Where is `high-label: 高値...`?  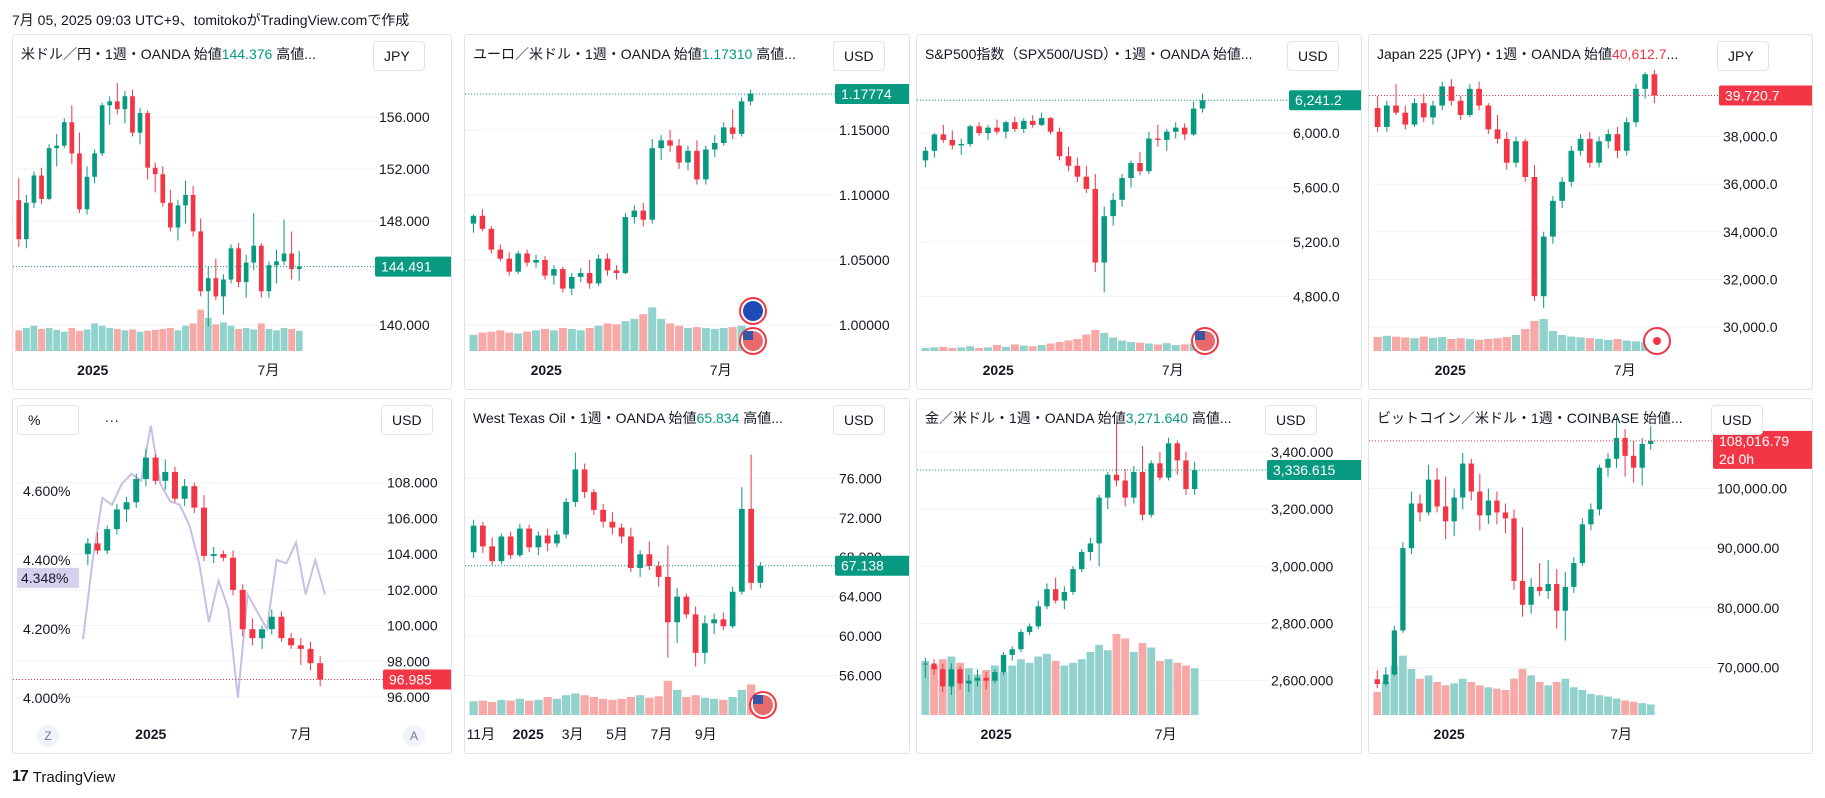
high-label: 高値... is located at coordinates (761, 418).